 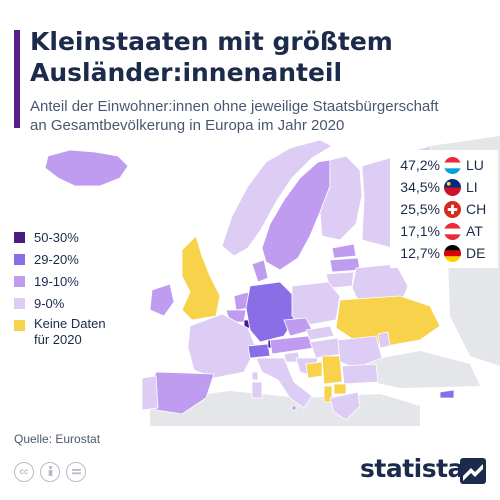 I want to click on cc-icon: cc, so click(x=24, y=472).